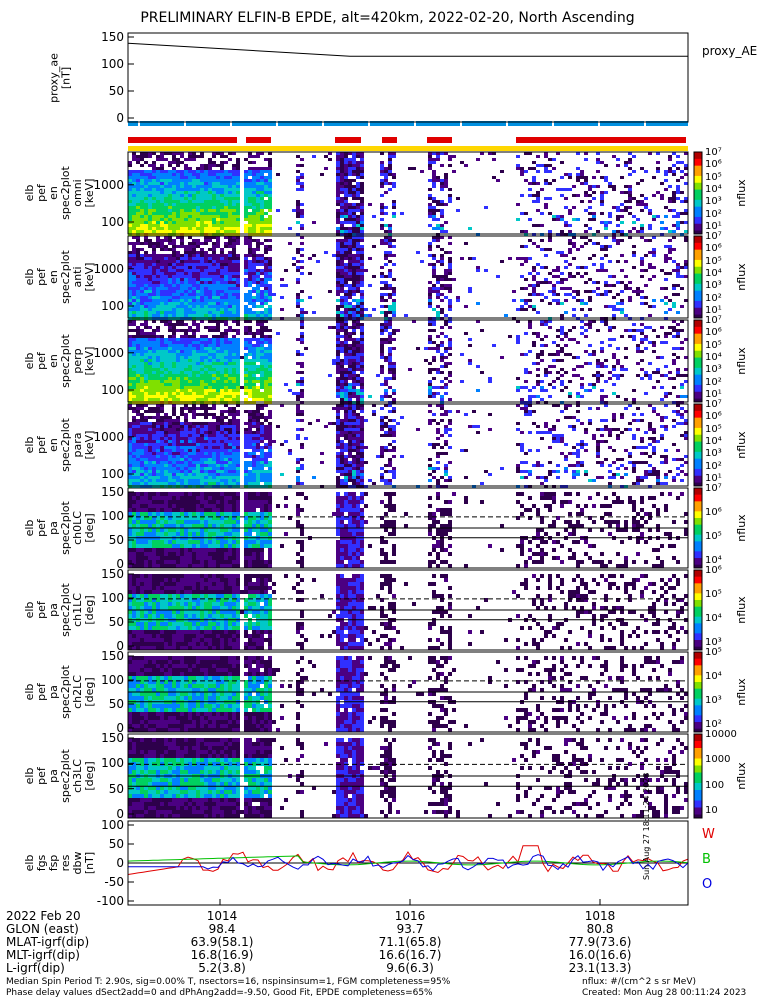  What do you see at coordinates (59, 610) in the screenshot?
I see `y-axis-label: elb pef pa spec2plot ch1LC [deg]` at bounding box center [59, 610].